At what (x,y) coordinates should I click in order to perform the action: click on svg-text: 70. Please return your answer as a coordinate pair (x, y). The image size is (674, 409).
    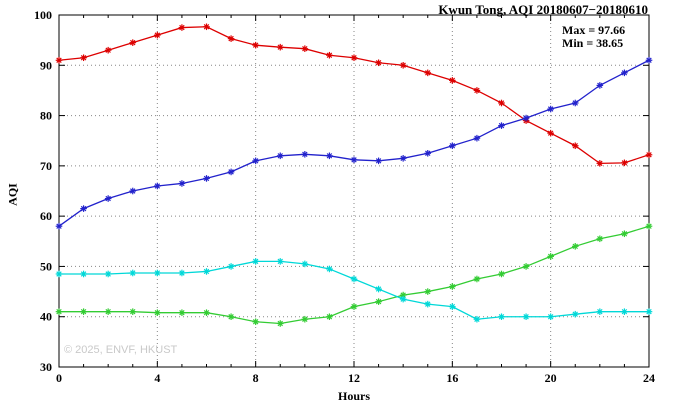
    Looking at the image, I should click on (46, 166).